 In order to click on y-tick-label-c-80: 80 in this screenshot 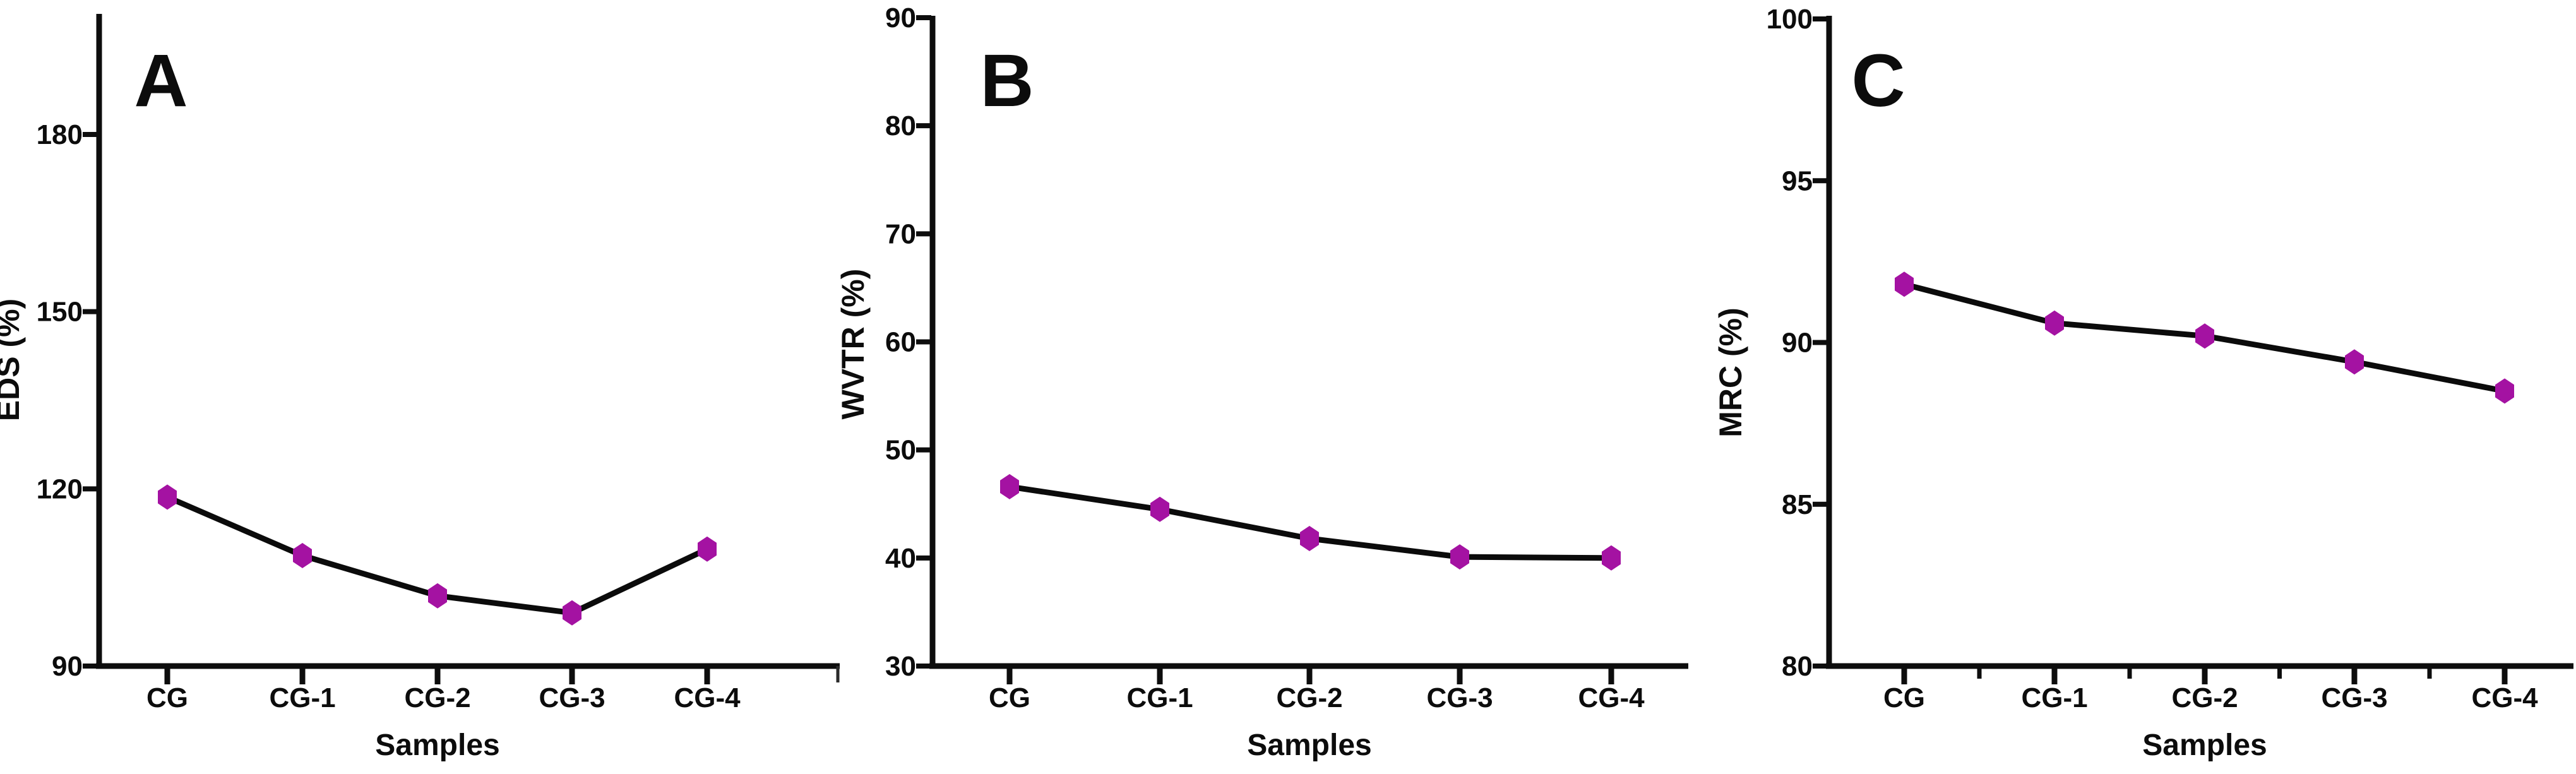, I will do `click(1797, 666)`.